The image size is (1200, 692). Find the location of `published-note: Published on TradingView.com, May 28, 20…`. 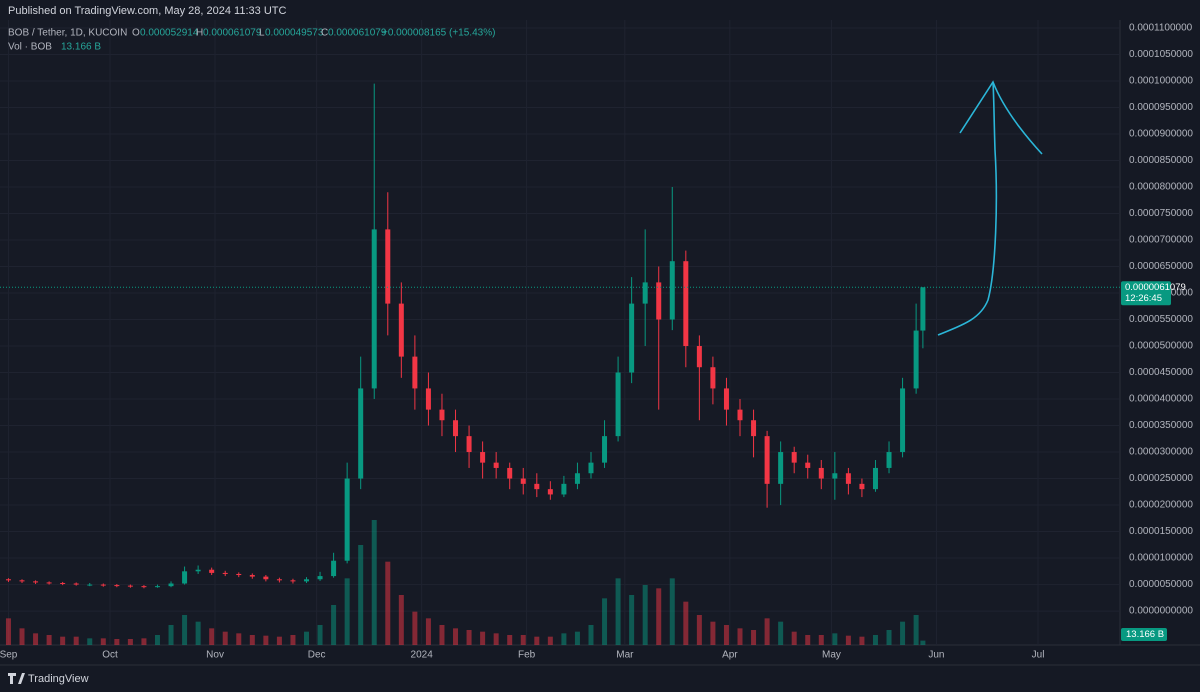

published-note: Published on TradingView.com, May 28, 20… is located at coordinates (147, 11).